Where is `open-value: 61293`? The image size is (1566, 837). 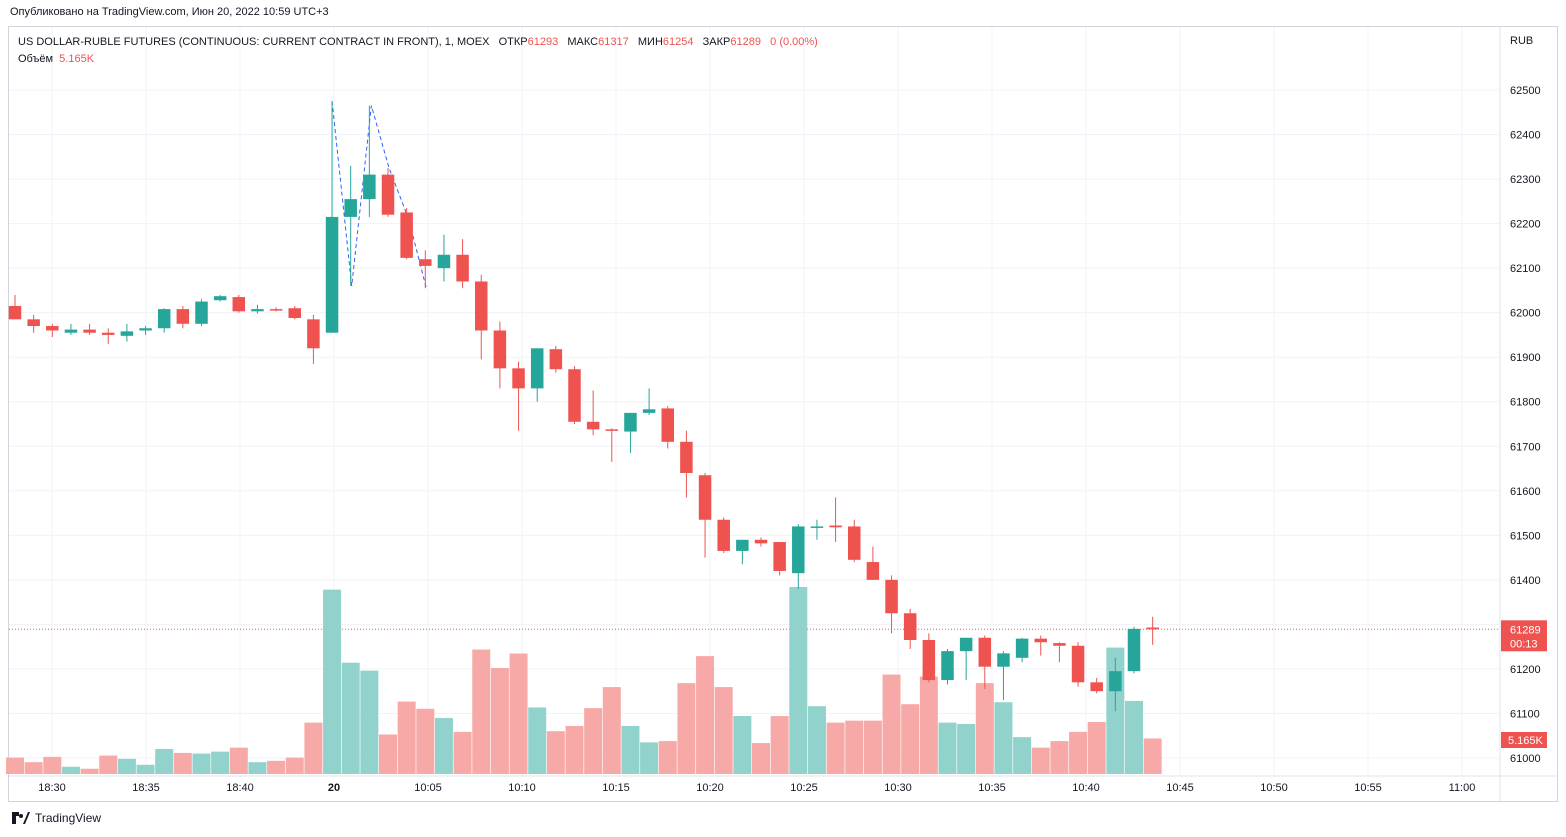 open-value: 61293 is located at coordinates (543, 42).